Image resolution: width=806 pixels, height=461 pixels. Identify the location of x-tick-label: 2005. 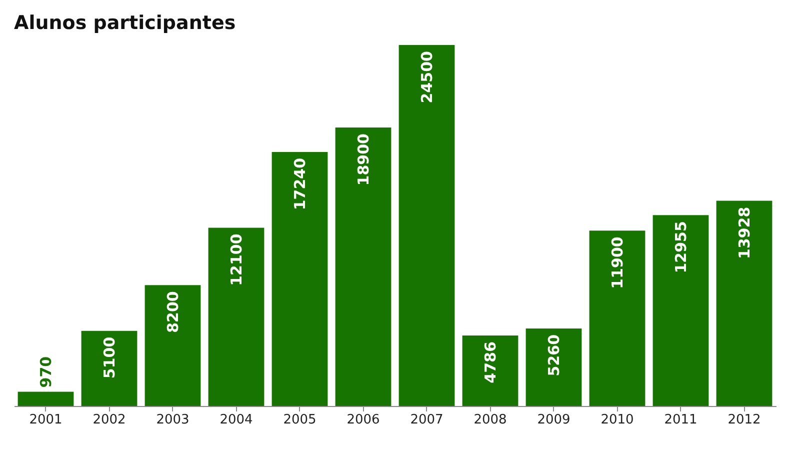
(299, 420).